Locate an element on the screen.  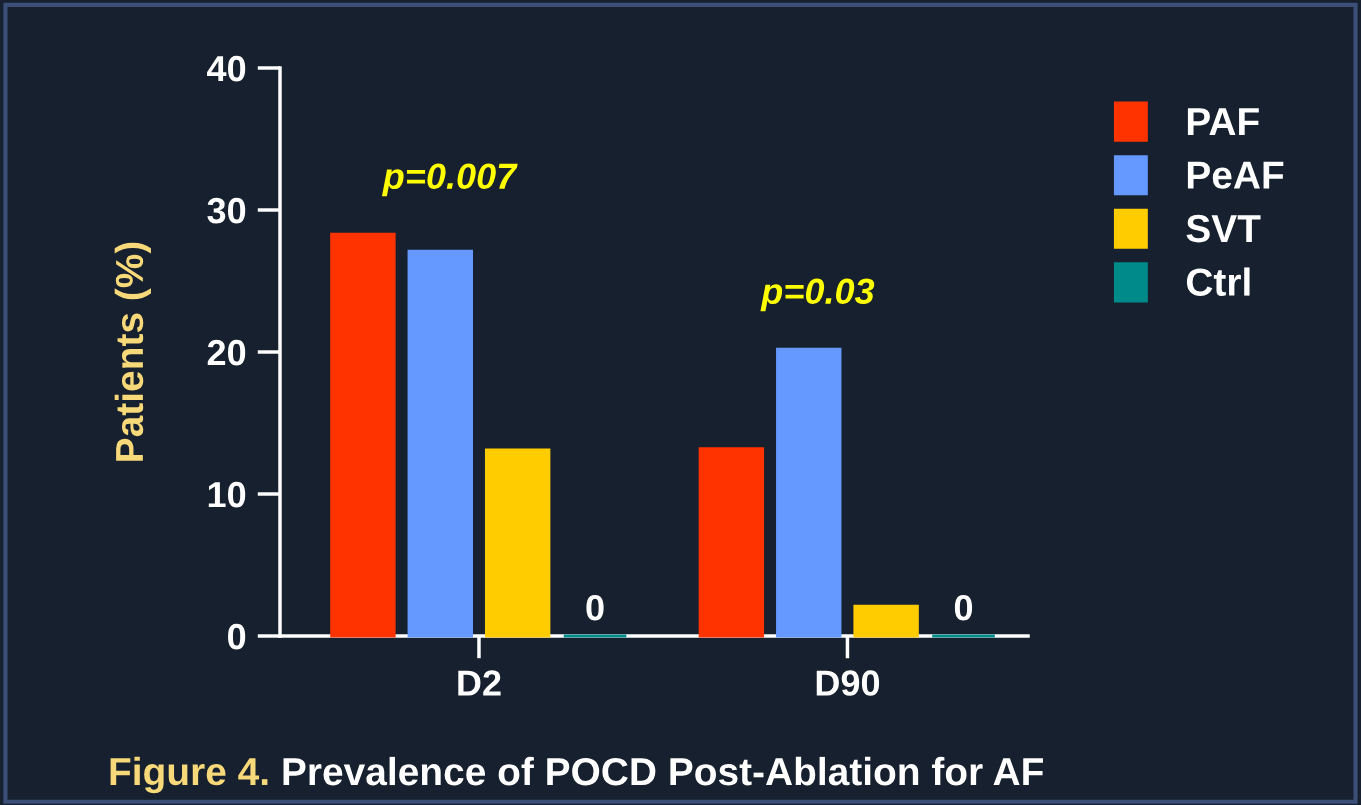
y-tick-label: 0 is located at coordinates (237, 636).